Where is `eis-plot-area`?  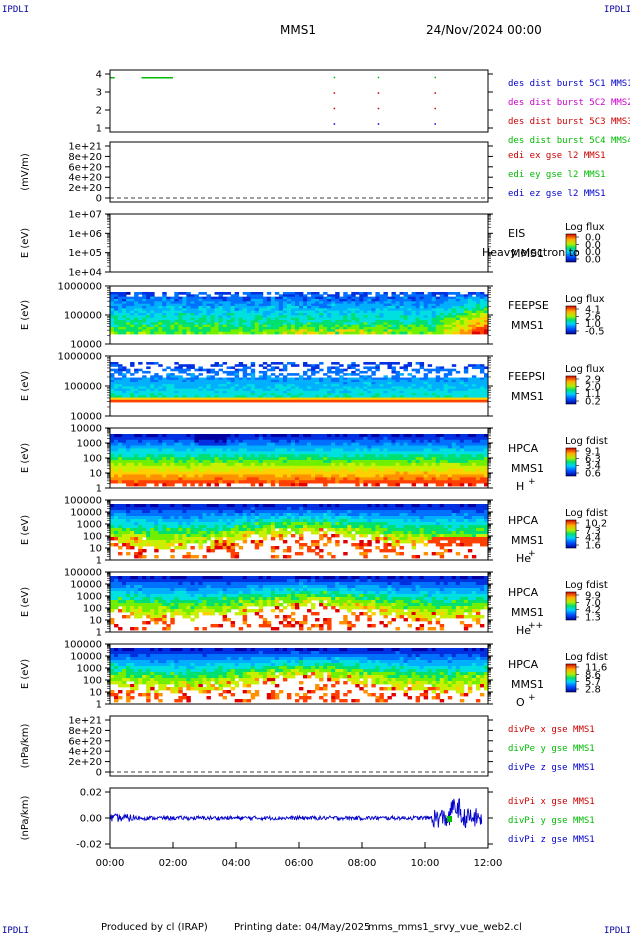 eis-plot-area is located at coordinates (299, 243).